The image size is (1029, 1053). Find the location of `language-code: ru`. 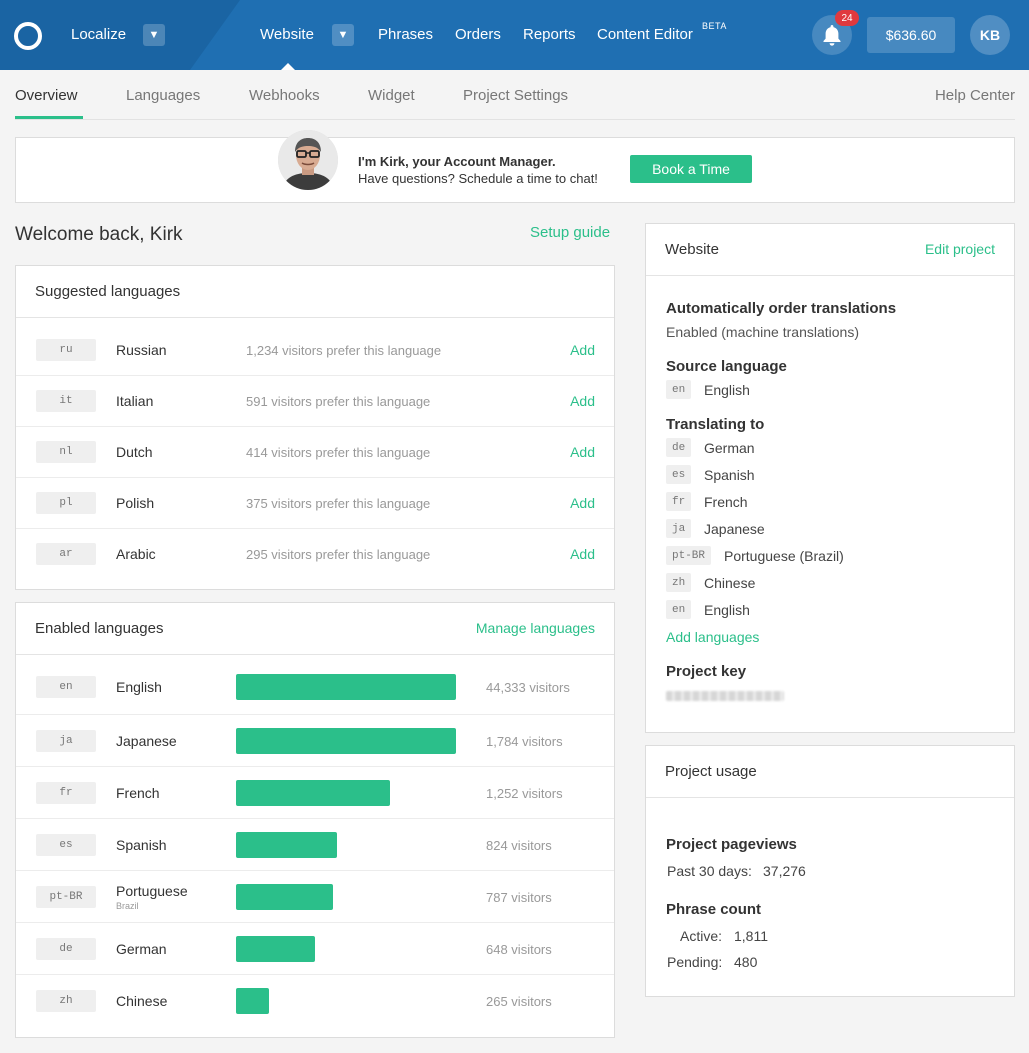

language-code: ru is located at coordinates (66, 350).